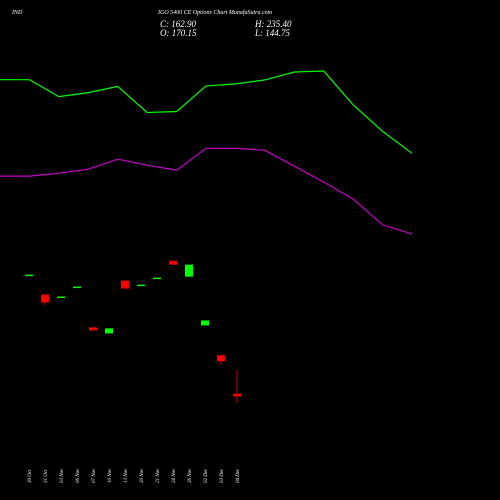 The height and width of the screenshot is (500, 500). Describe the element at coordinates (222, 475) in the screenshot. I see `x-tick-label: 03 Dec` at that location.